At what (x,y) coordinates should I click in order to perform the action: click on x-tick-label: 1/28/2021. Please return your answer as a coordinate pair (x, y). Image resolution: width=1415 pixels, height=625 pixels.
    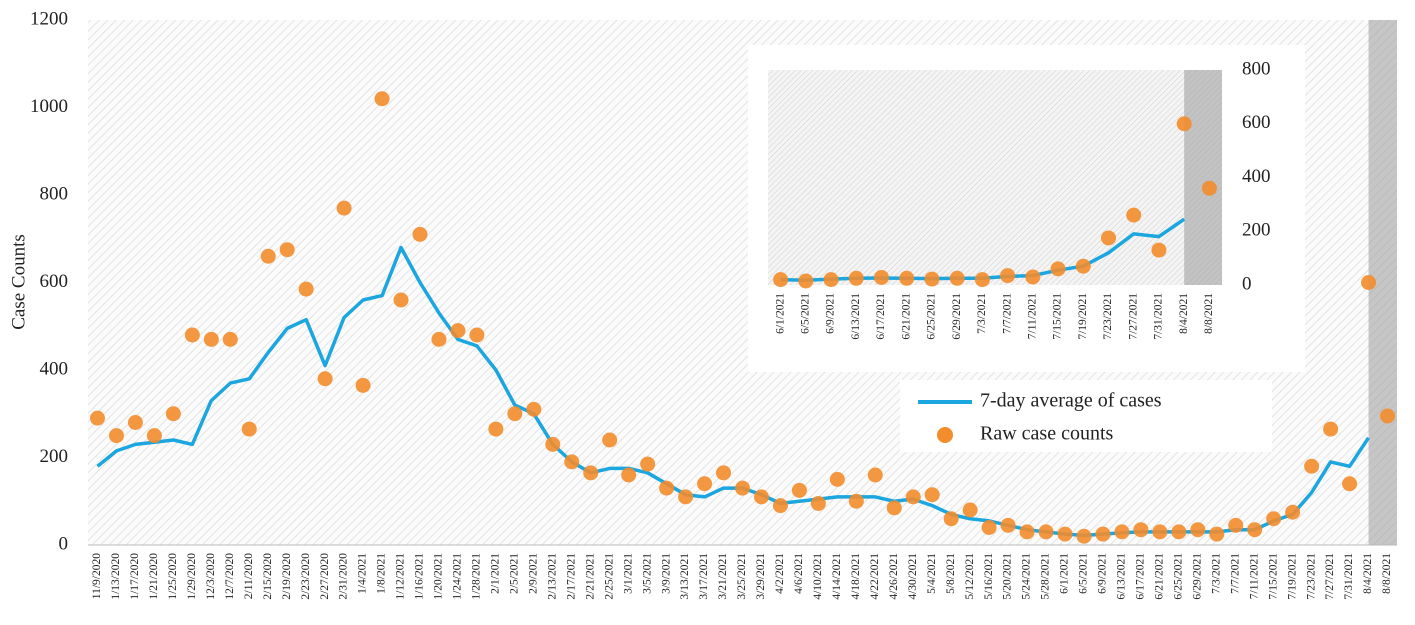
    Looking at the image, I should click on (477, 576).